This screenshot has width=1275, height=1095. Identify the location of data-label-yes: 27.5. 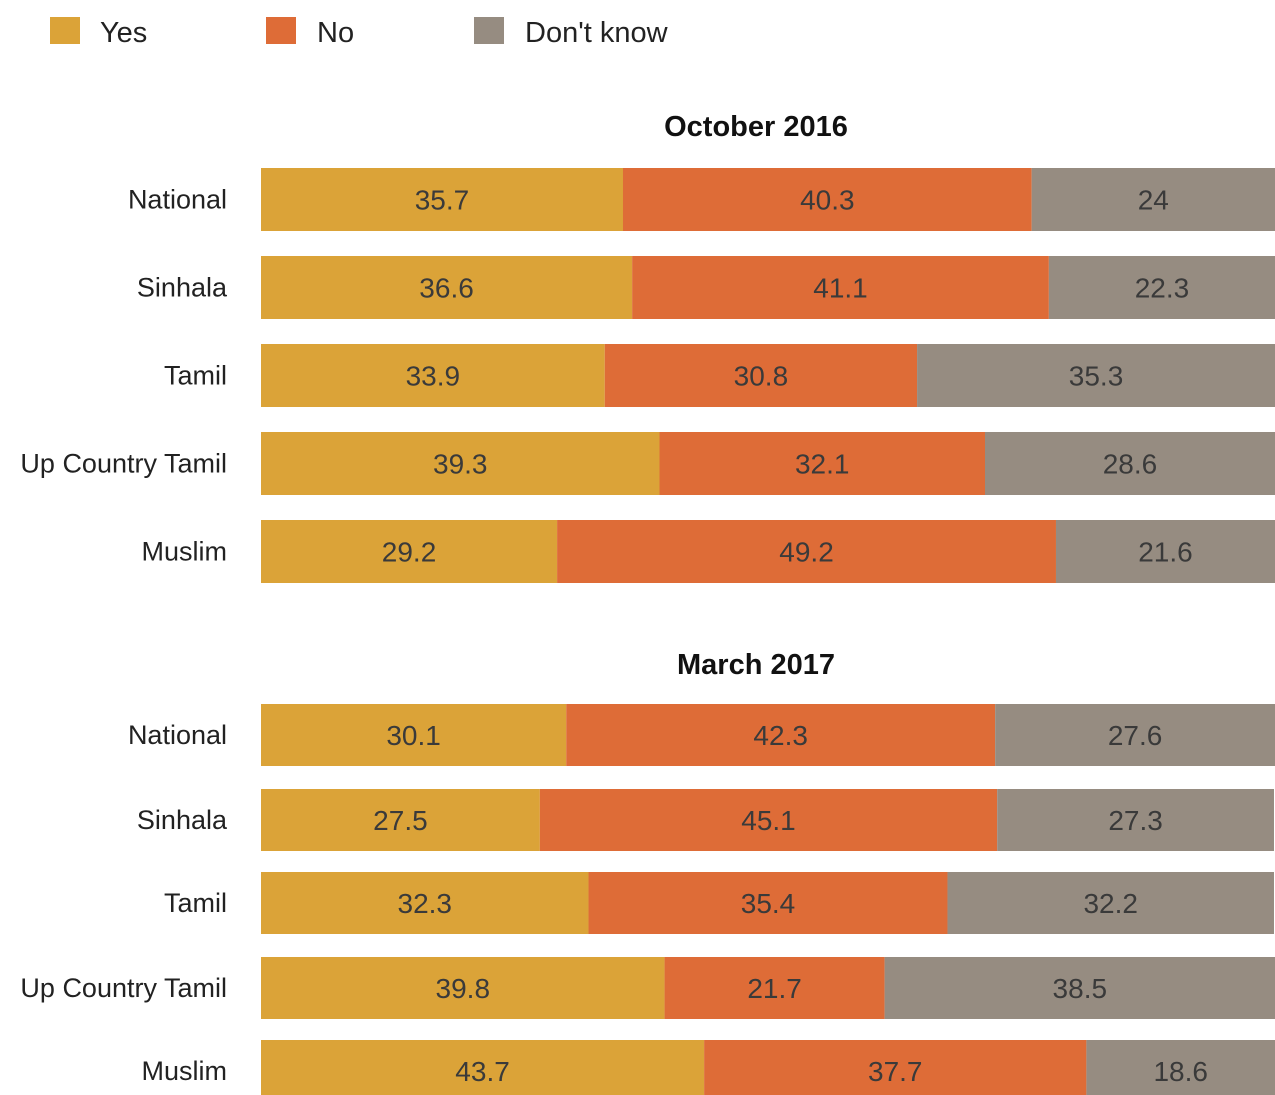
(400, 820).